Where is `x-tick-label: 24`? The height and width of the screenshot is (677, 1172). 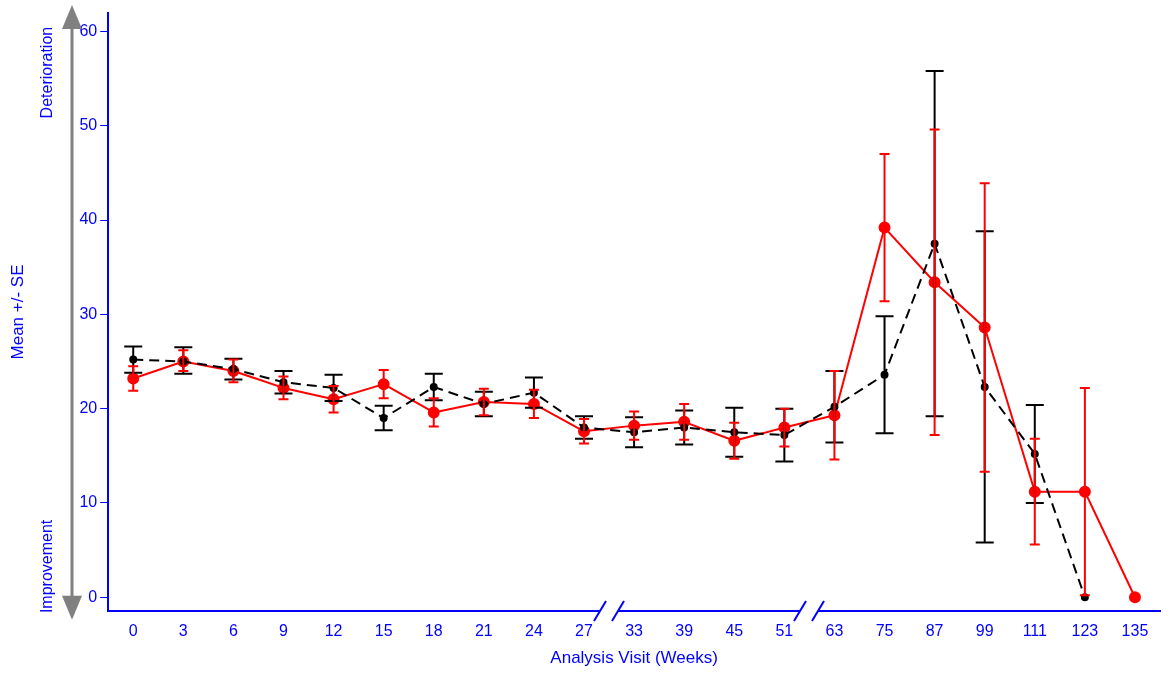
x-tick-label: 24 is located at coordinates (534, 631).